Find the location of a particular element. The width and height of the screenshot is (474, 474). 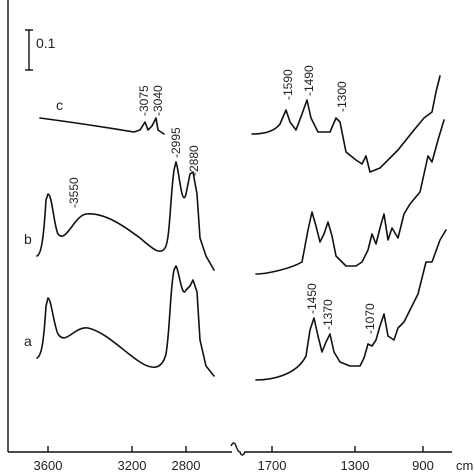

tick-label-2800: 2800 is located at coordinates (186, 465).